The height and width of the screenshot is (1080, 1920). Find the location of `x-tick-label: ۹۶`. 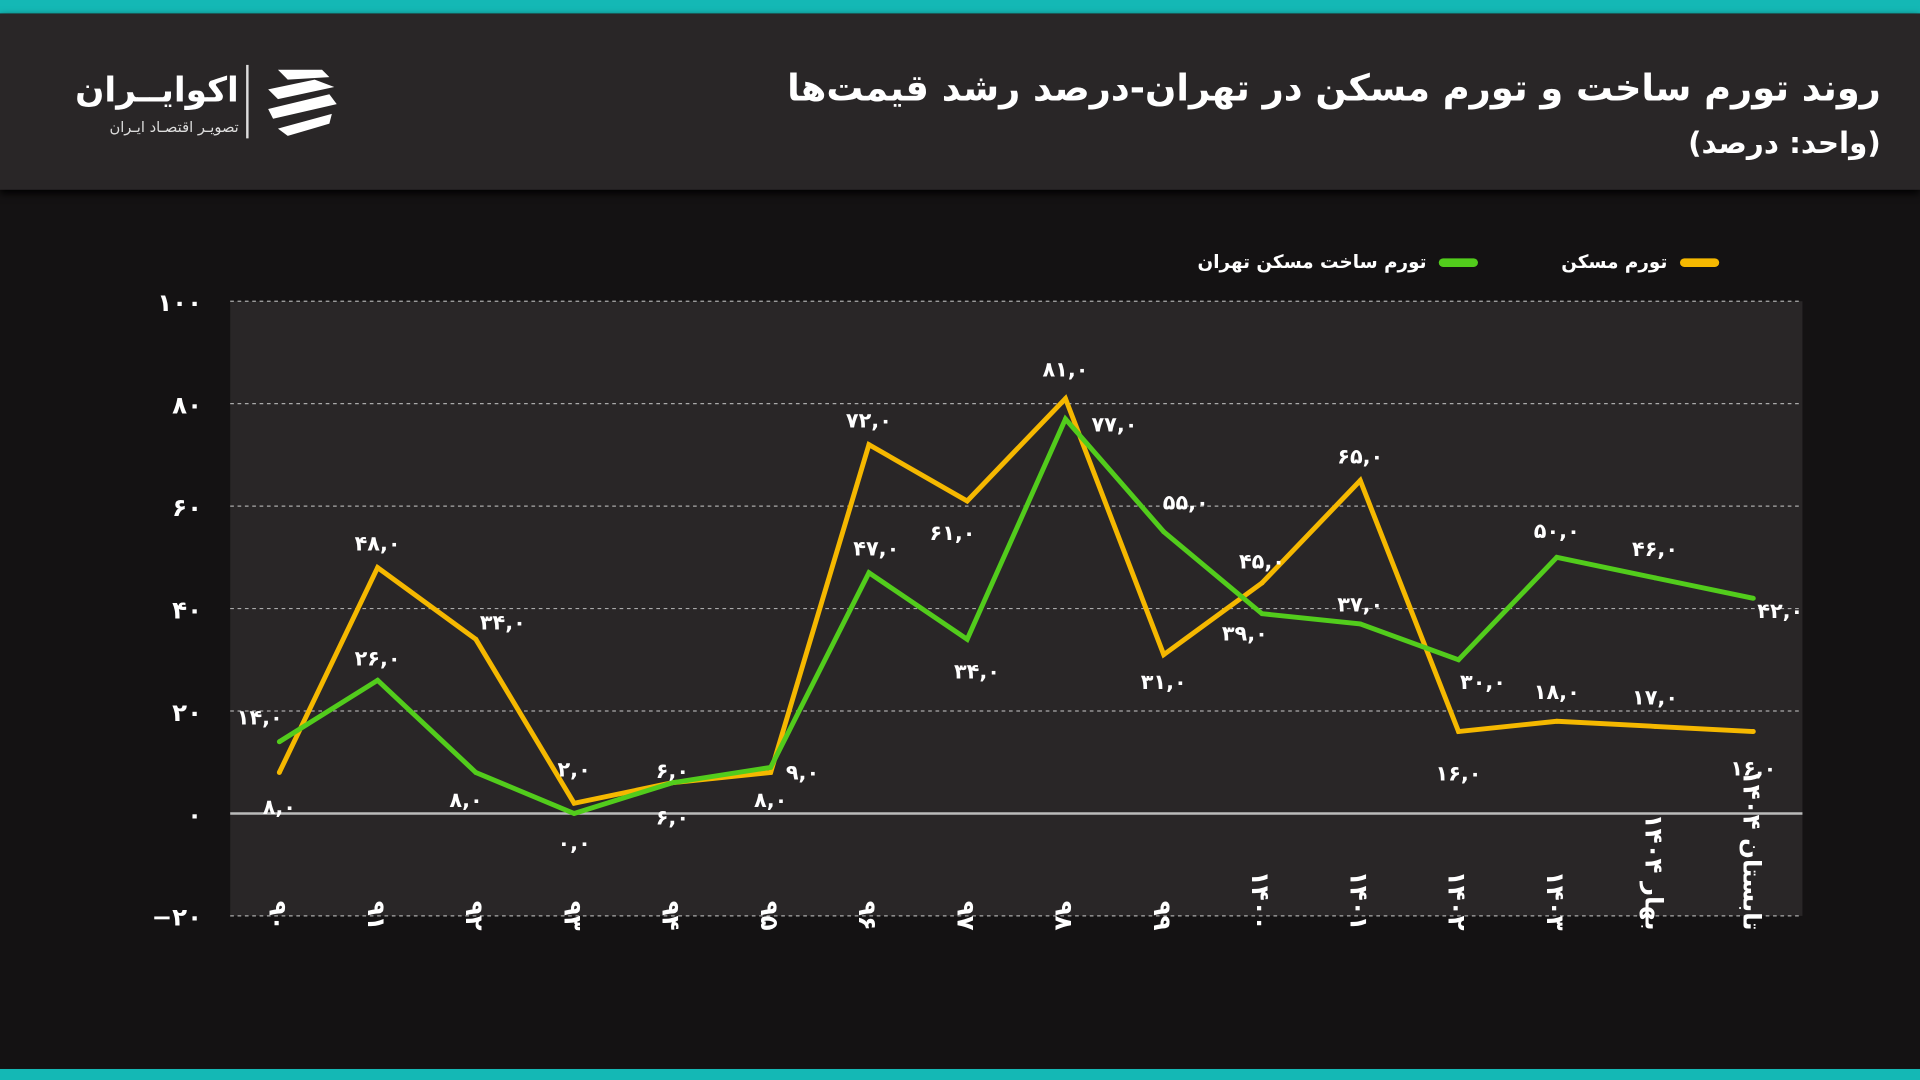

x-tick-label: ۹۶ is located at coordinates (867, 916).